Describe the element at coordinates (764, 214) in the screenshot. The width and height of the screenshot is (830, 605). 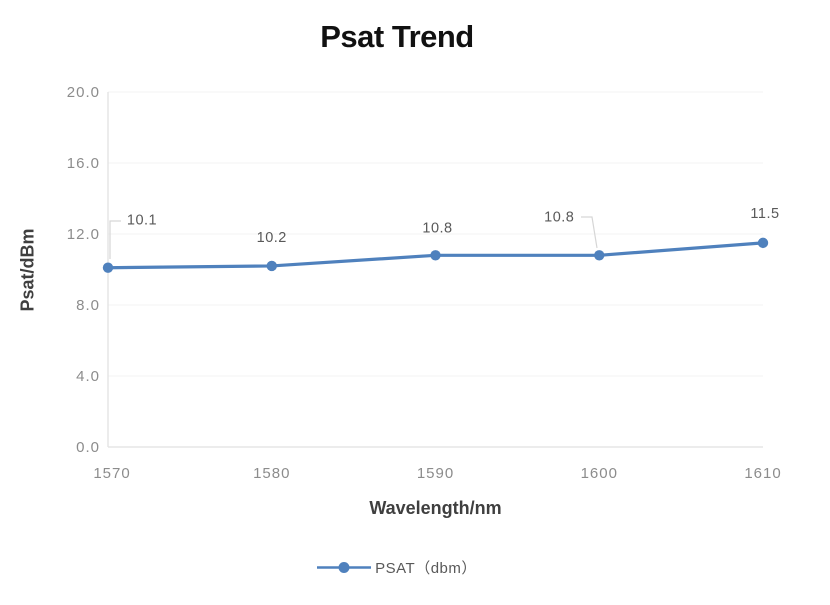
I see `data-label: 11.5` at that location.